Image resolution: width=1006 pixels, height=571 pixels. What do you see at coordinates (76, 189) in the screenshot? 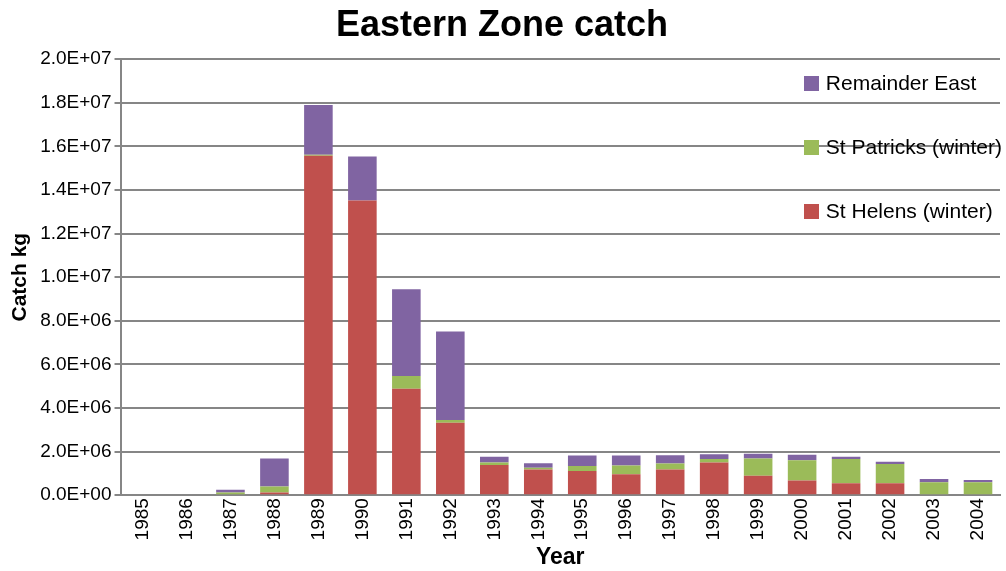
I see `y-tick-label: 1.4E+07` at bounding box center [76, 189].